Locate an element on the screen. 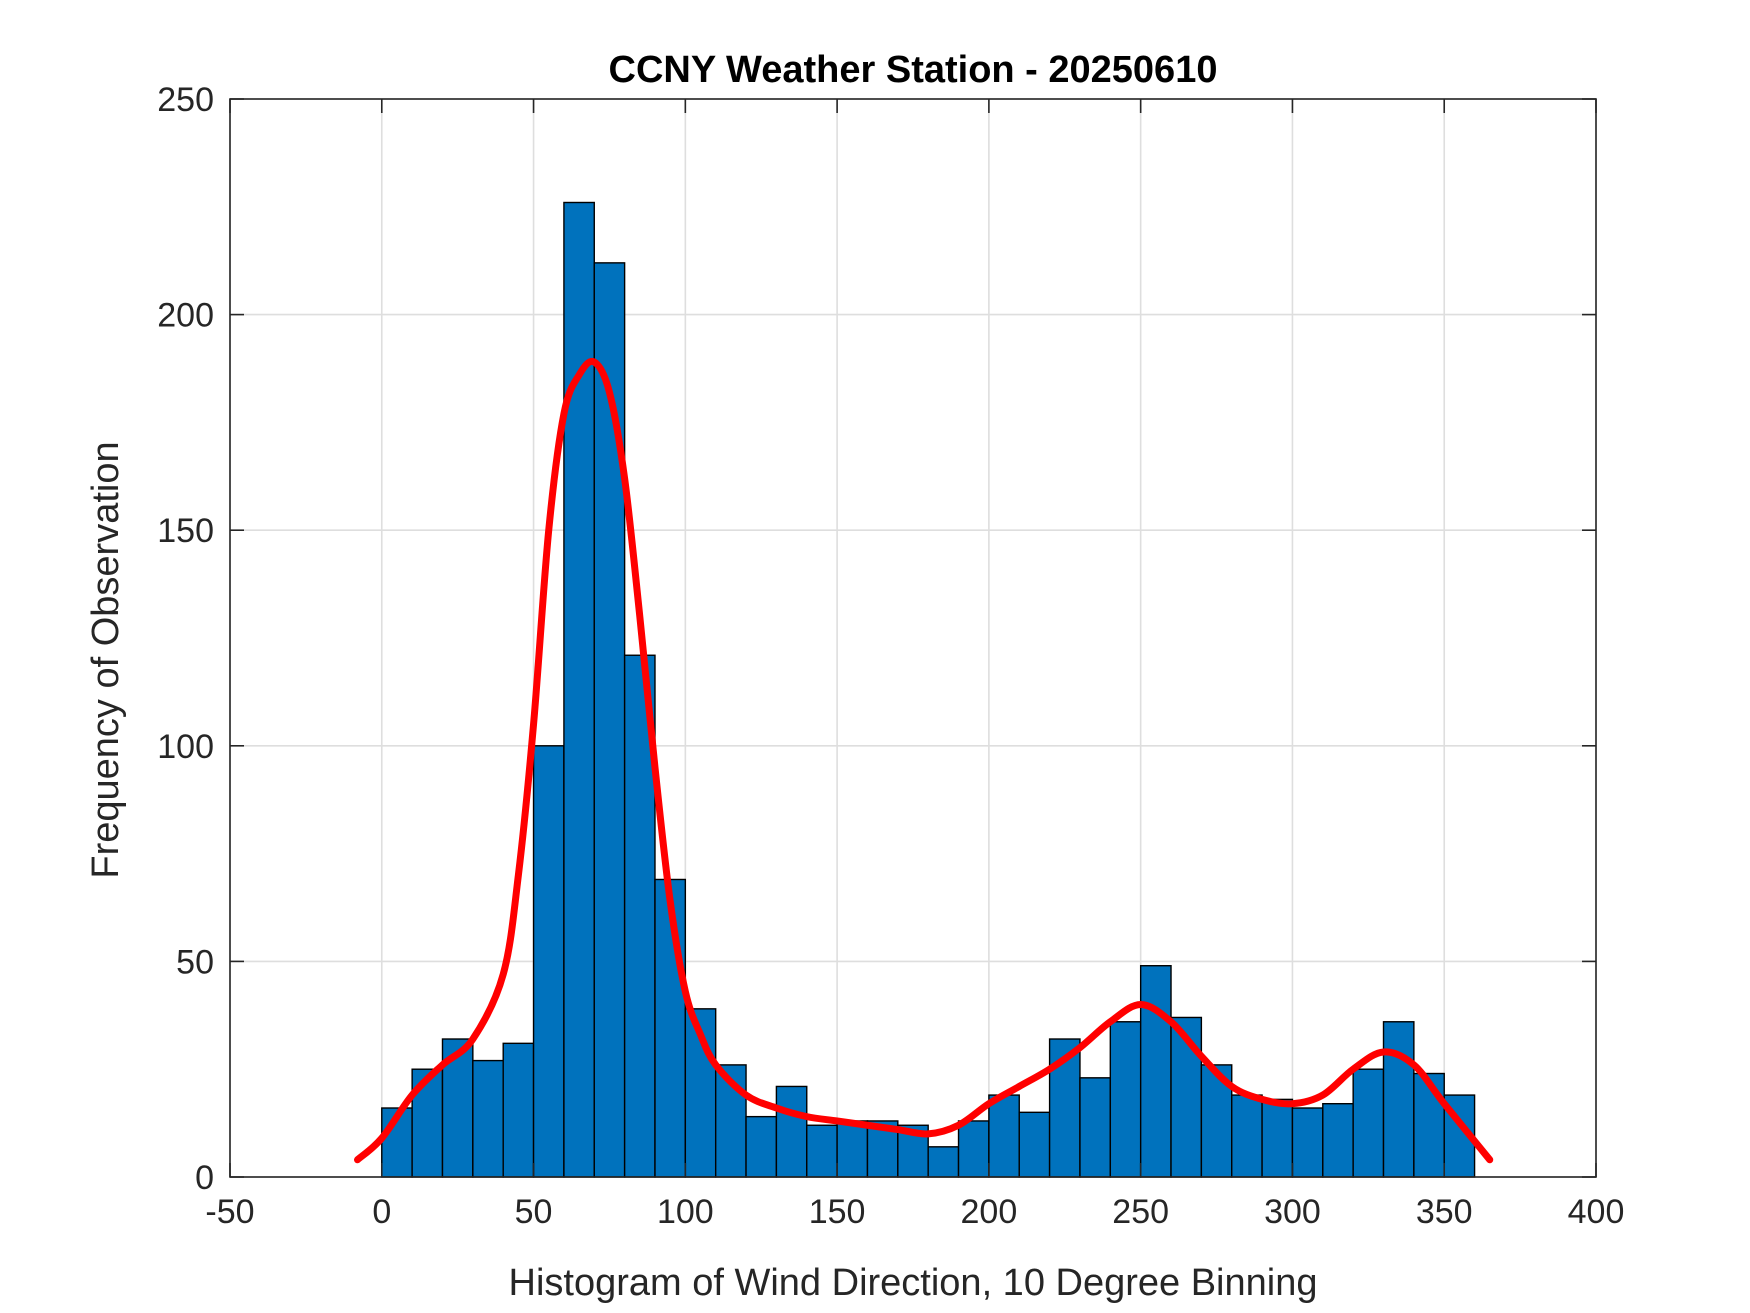 This screenshot has height=1313, width=1750. x-tick-label: 400 is located at coordinates (1596, 1212).